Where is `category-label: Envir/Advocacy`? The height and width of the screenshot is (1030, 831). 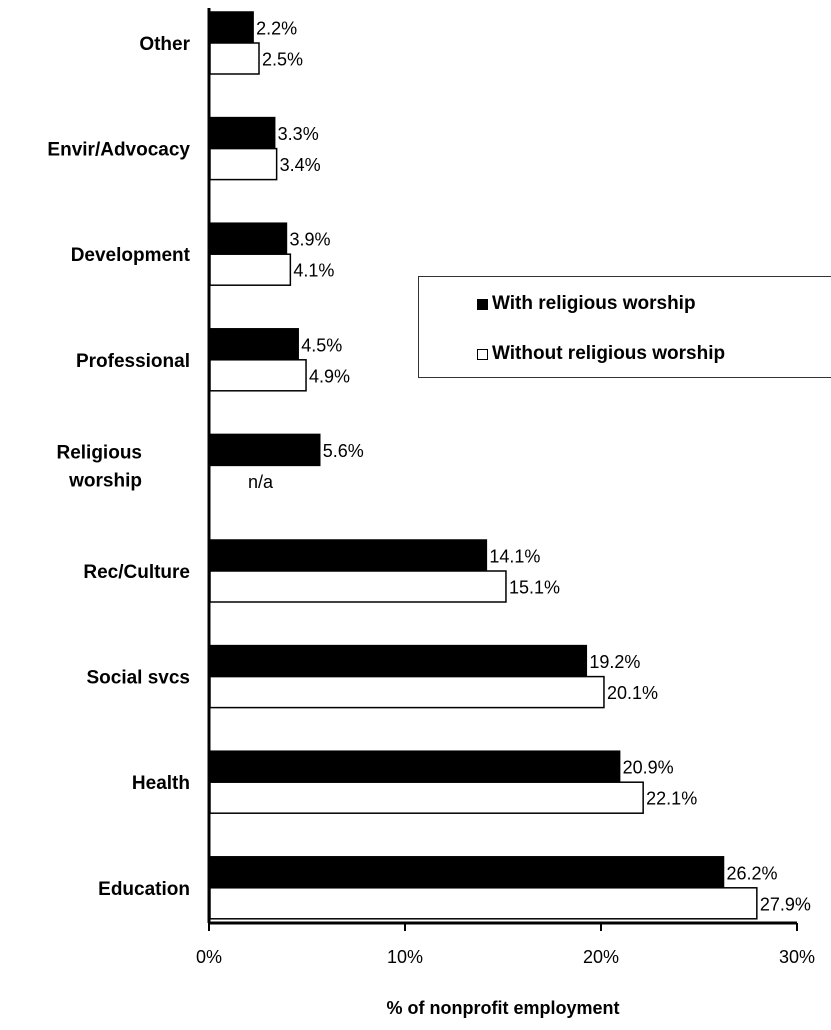 category-label: Envir/Advocacy is located at coordinates (118, 150).